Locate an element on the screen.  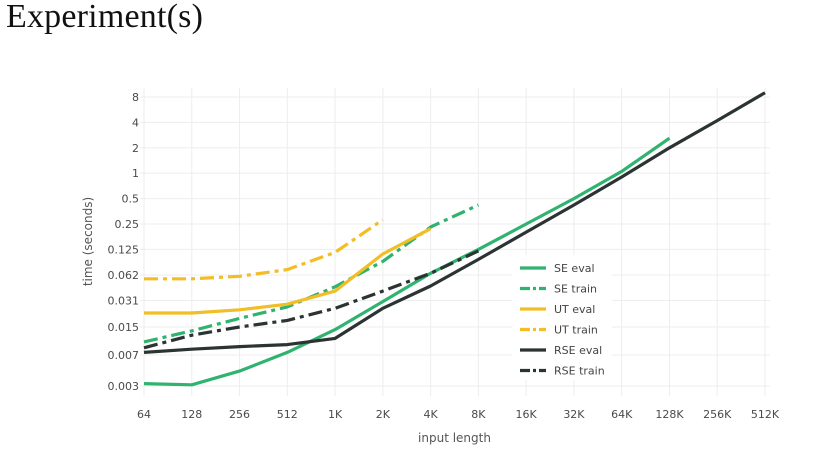
legend-label: RSE eval is located at coordinates (578, 350).